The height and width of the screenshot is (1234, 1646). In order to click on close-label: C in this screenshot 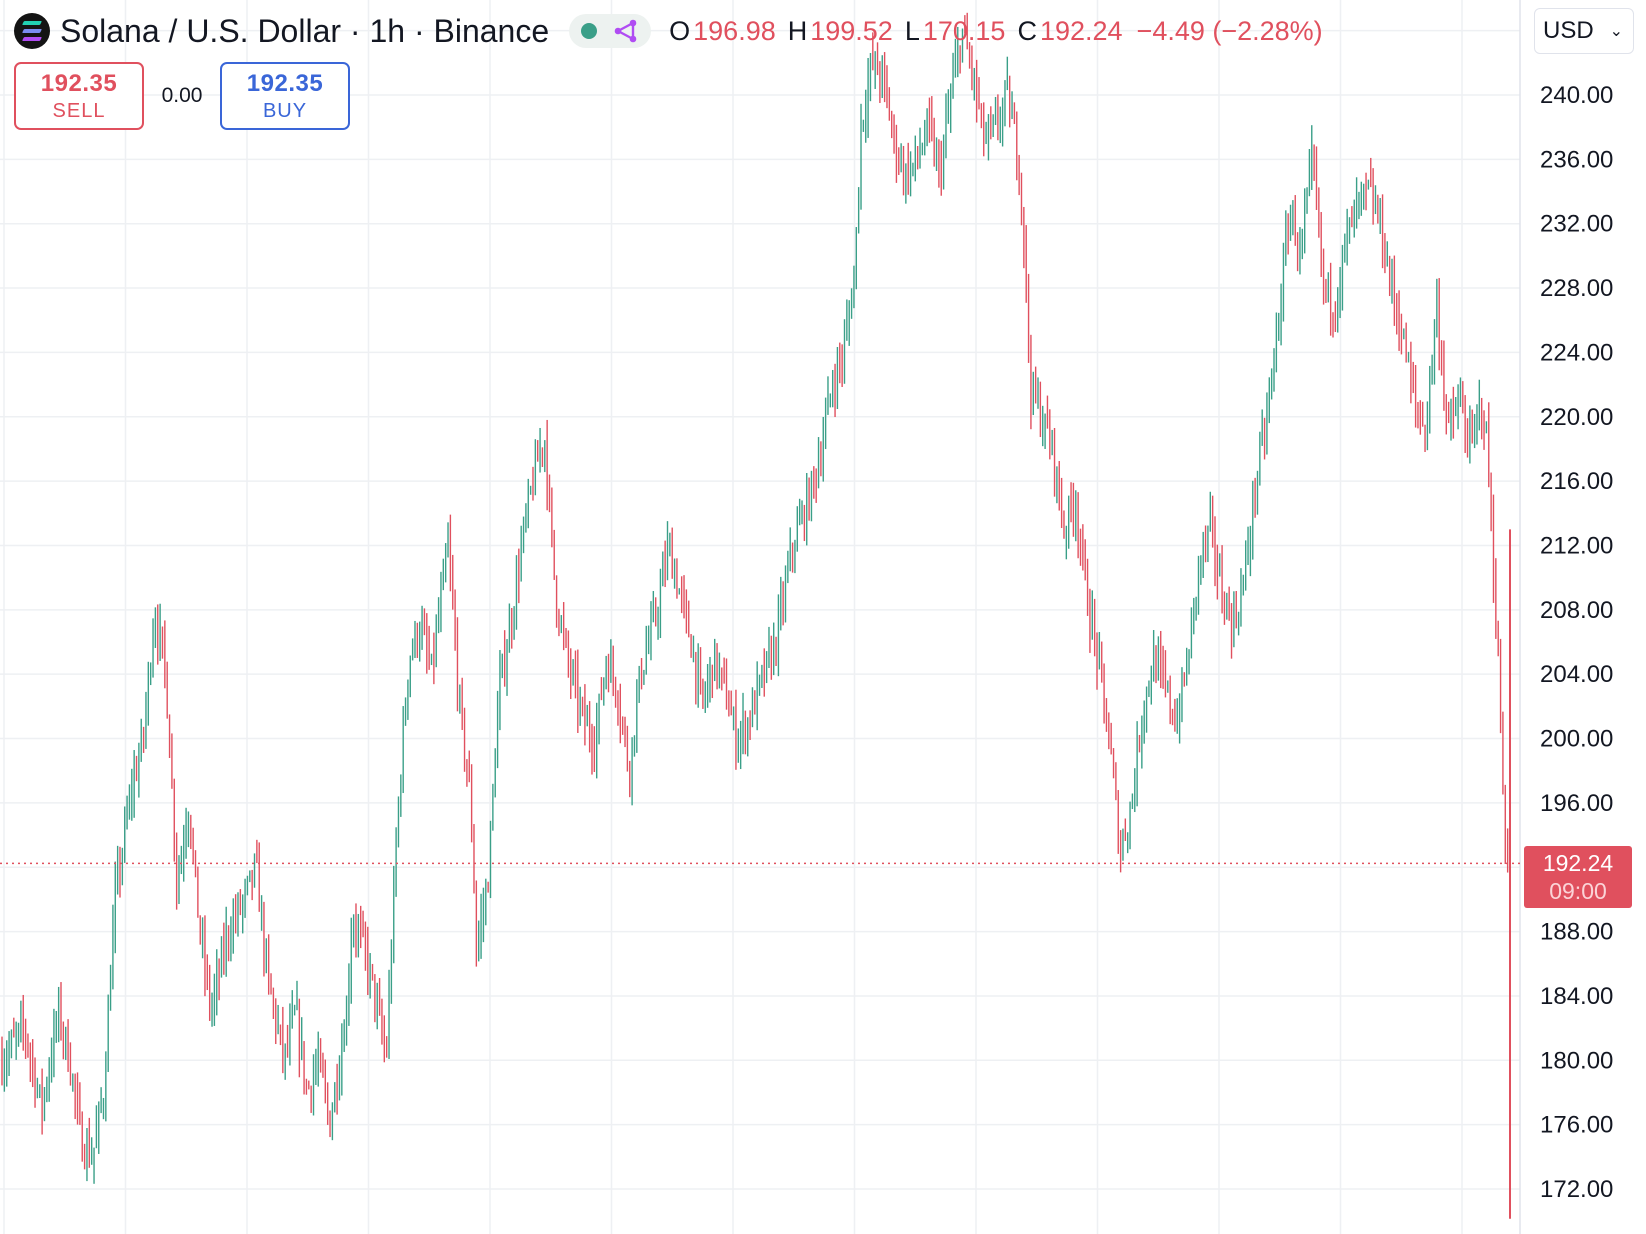, I will do `click(1027, 30)`.